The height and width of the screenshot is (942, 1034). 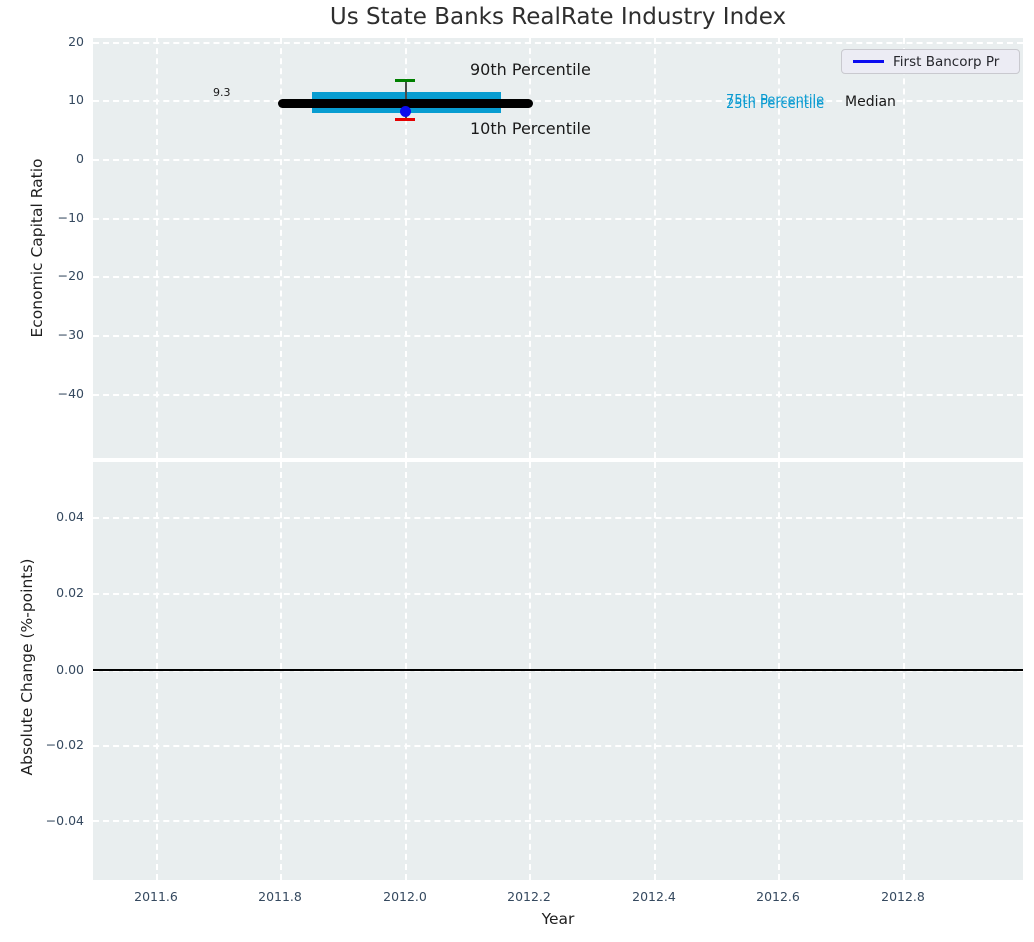 I want to click on zero-reference-line, so click(x=558, y=670).